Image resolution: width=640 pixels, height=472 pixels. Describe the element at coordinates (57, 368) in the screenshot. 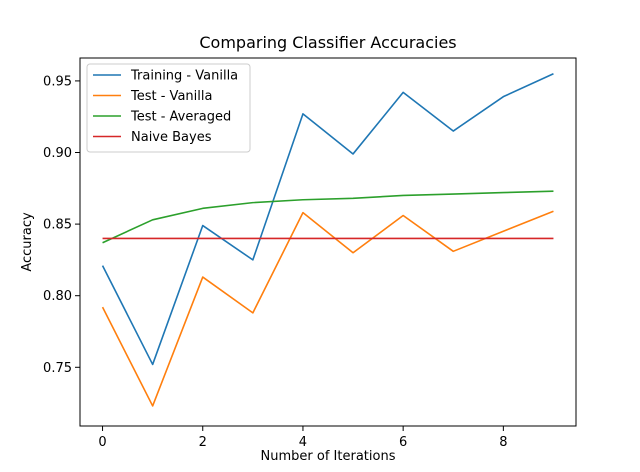

I see `y-tick-label: 0.75` at that location.